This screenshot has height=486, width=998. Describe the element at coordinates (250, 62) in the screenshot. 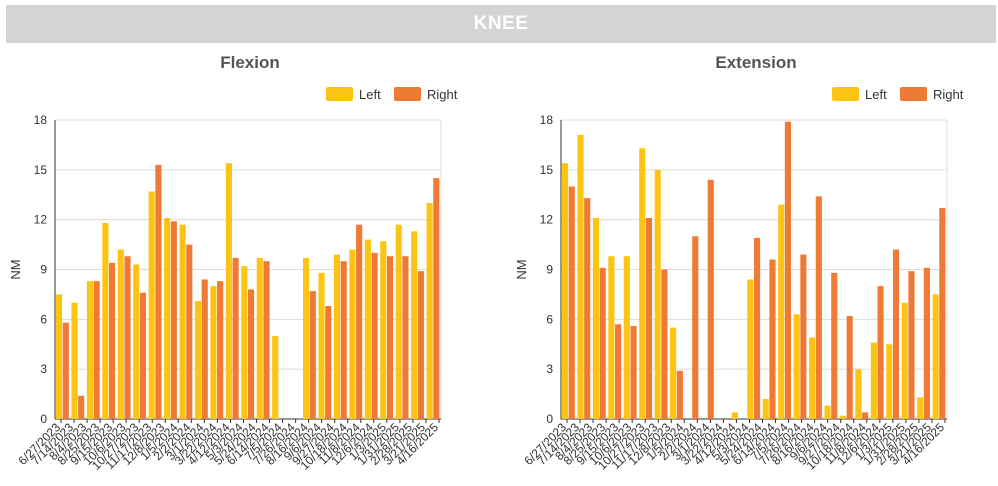

I see `flexion-title: Flexion` at that location.